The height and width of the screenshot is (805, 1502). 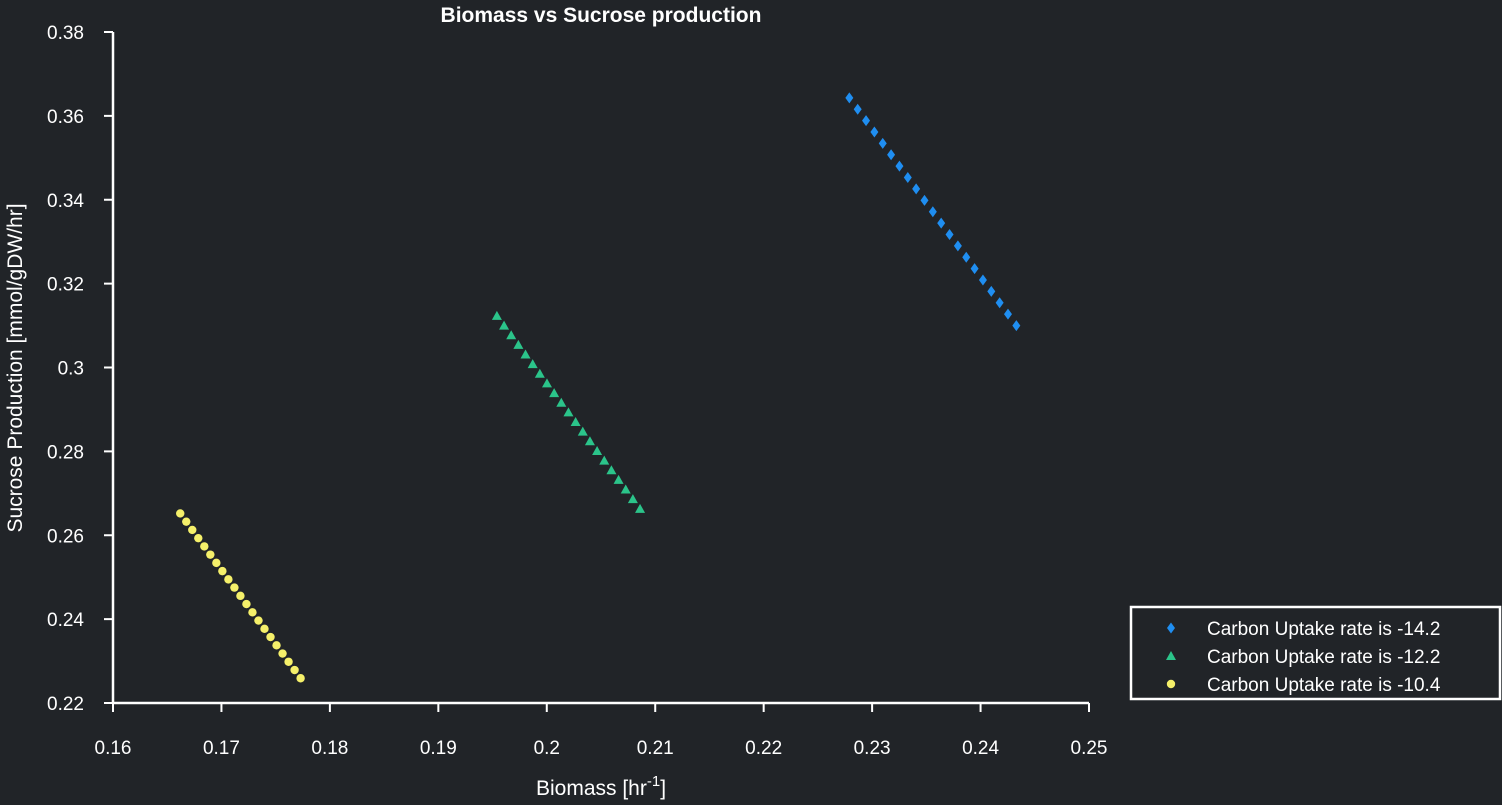 I want to click on legend-box, so click(x=1315, y=653).